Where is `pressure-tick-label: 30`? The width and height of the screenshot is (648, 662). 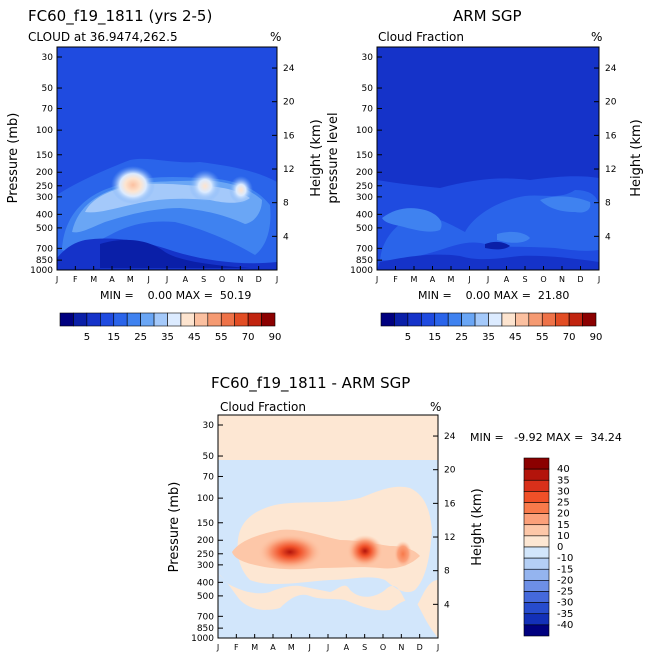 pressure-tick-label: 30 is located at coordinates (368, 58).